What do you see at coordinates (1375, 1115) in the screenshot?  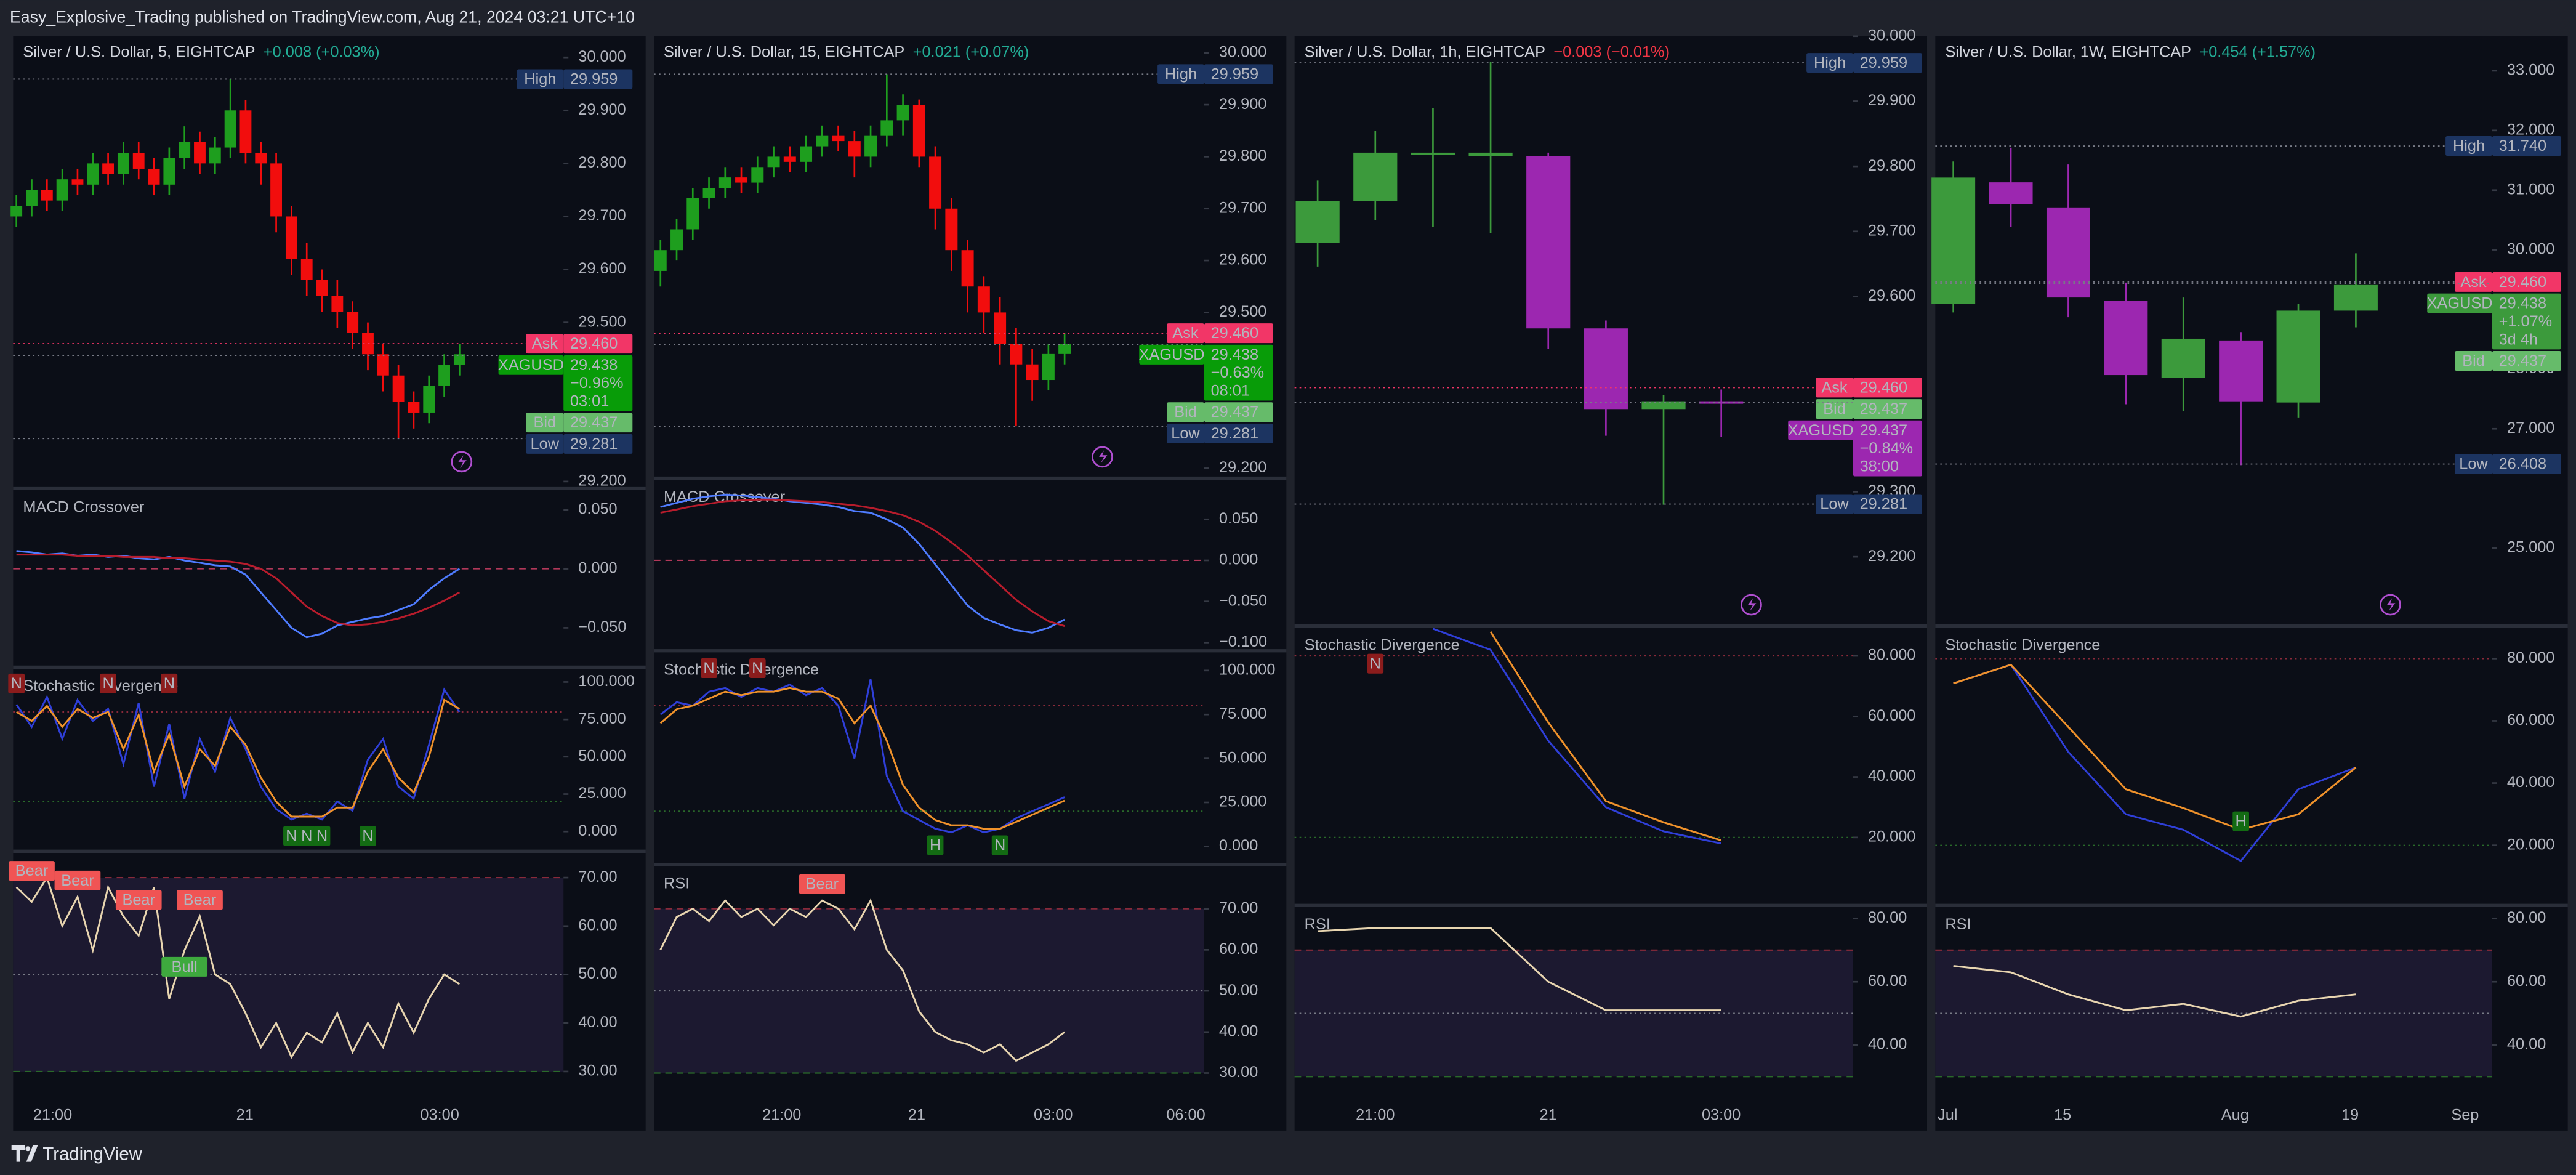 I see `x-tick-label: 21:00` at bounding box center [1375, 1115].